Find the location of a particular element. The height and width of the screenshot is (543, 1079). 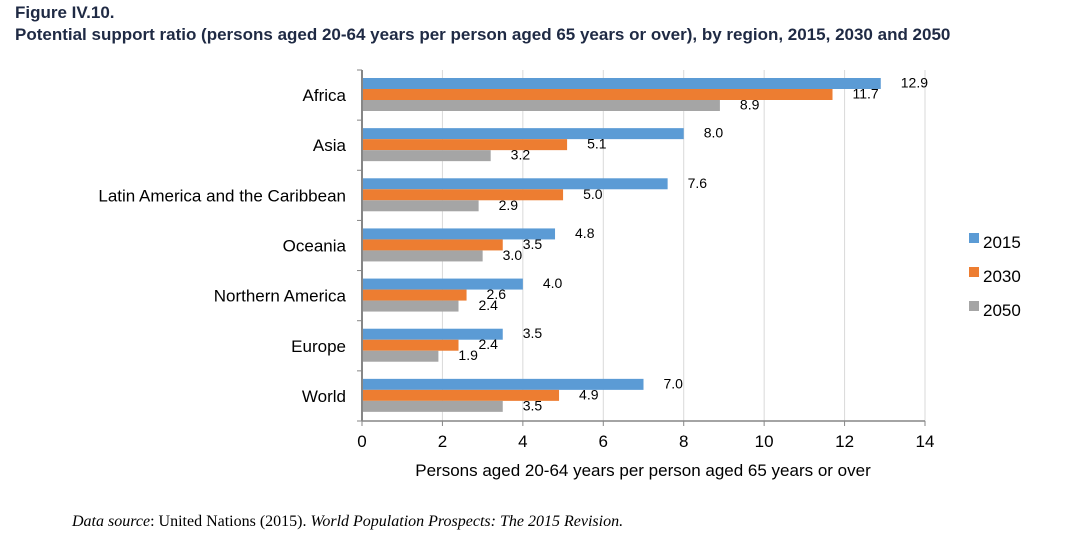

value-label-2015: 3.5 is located at coordinates (533, 333).